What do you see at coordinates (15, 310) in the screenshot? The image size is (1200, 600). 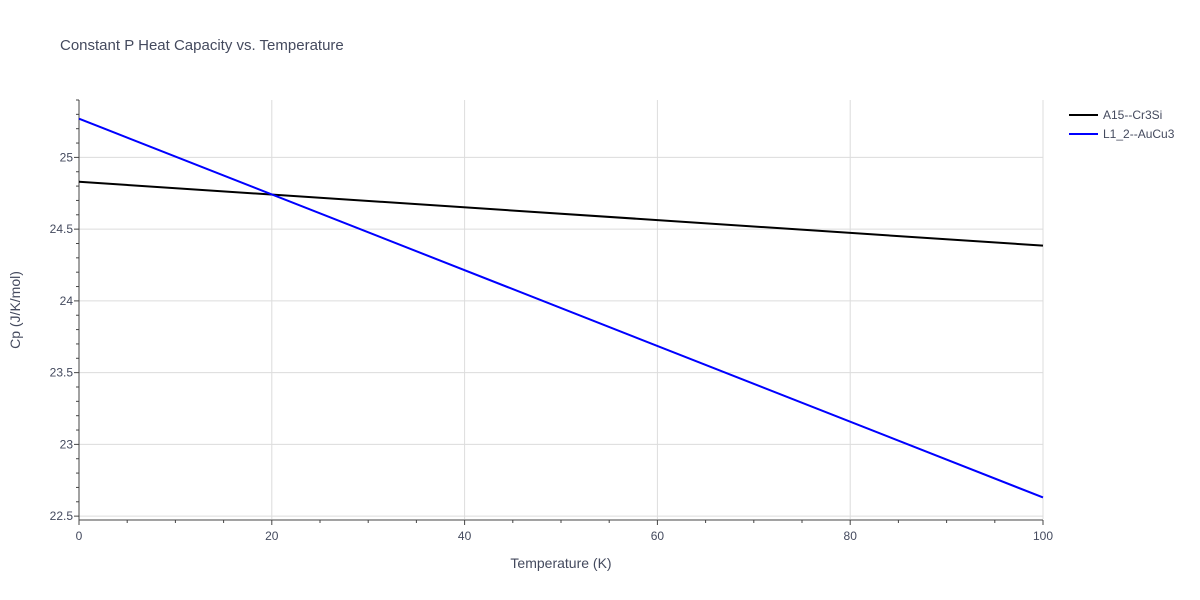 I see `y-axis-title: Cp (J/K/mol)` at bounding box center [15, 310].